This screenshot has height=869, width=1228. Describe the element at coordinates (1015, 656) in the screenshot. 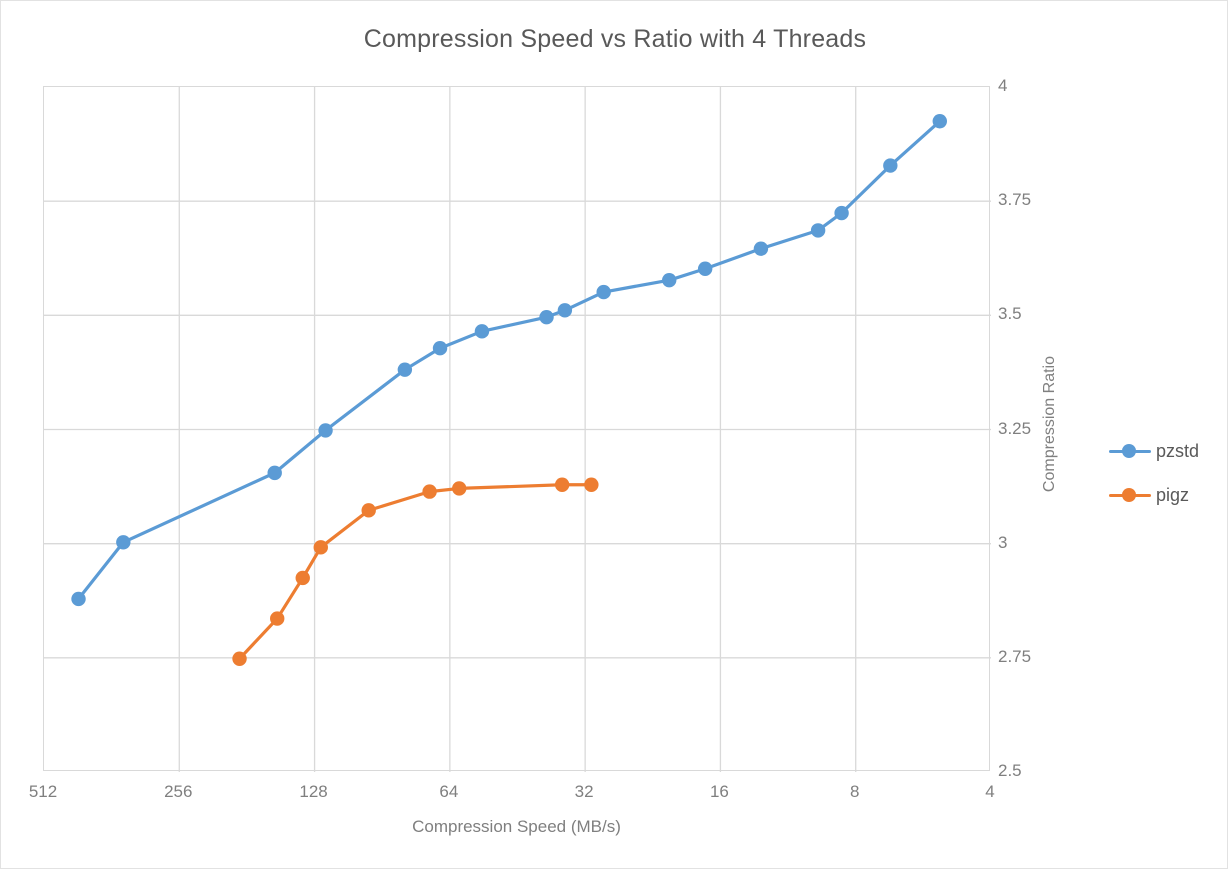

I see `y-tick-label: 2.75` at that location.